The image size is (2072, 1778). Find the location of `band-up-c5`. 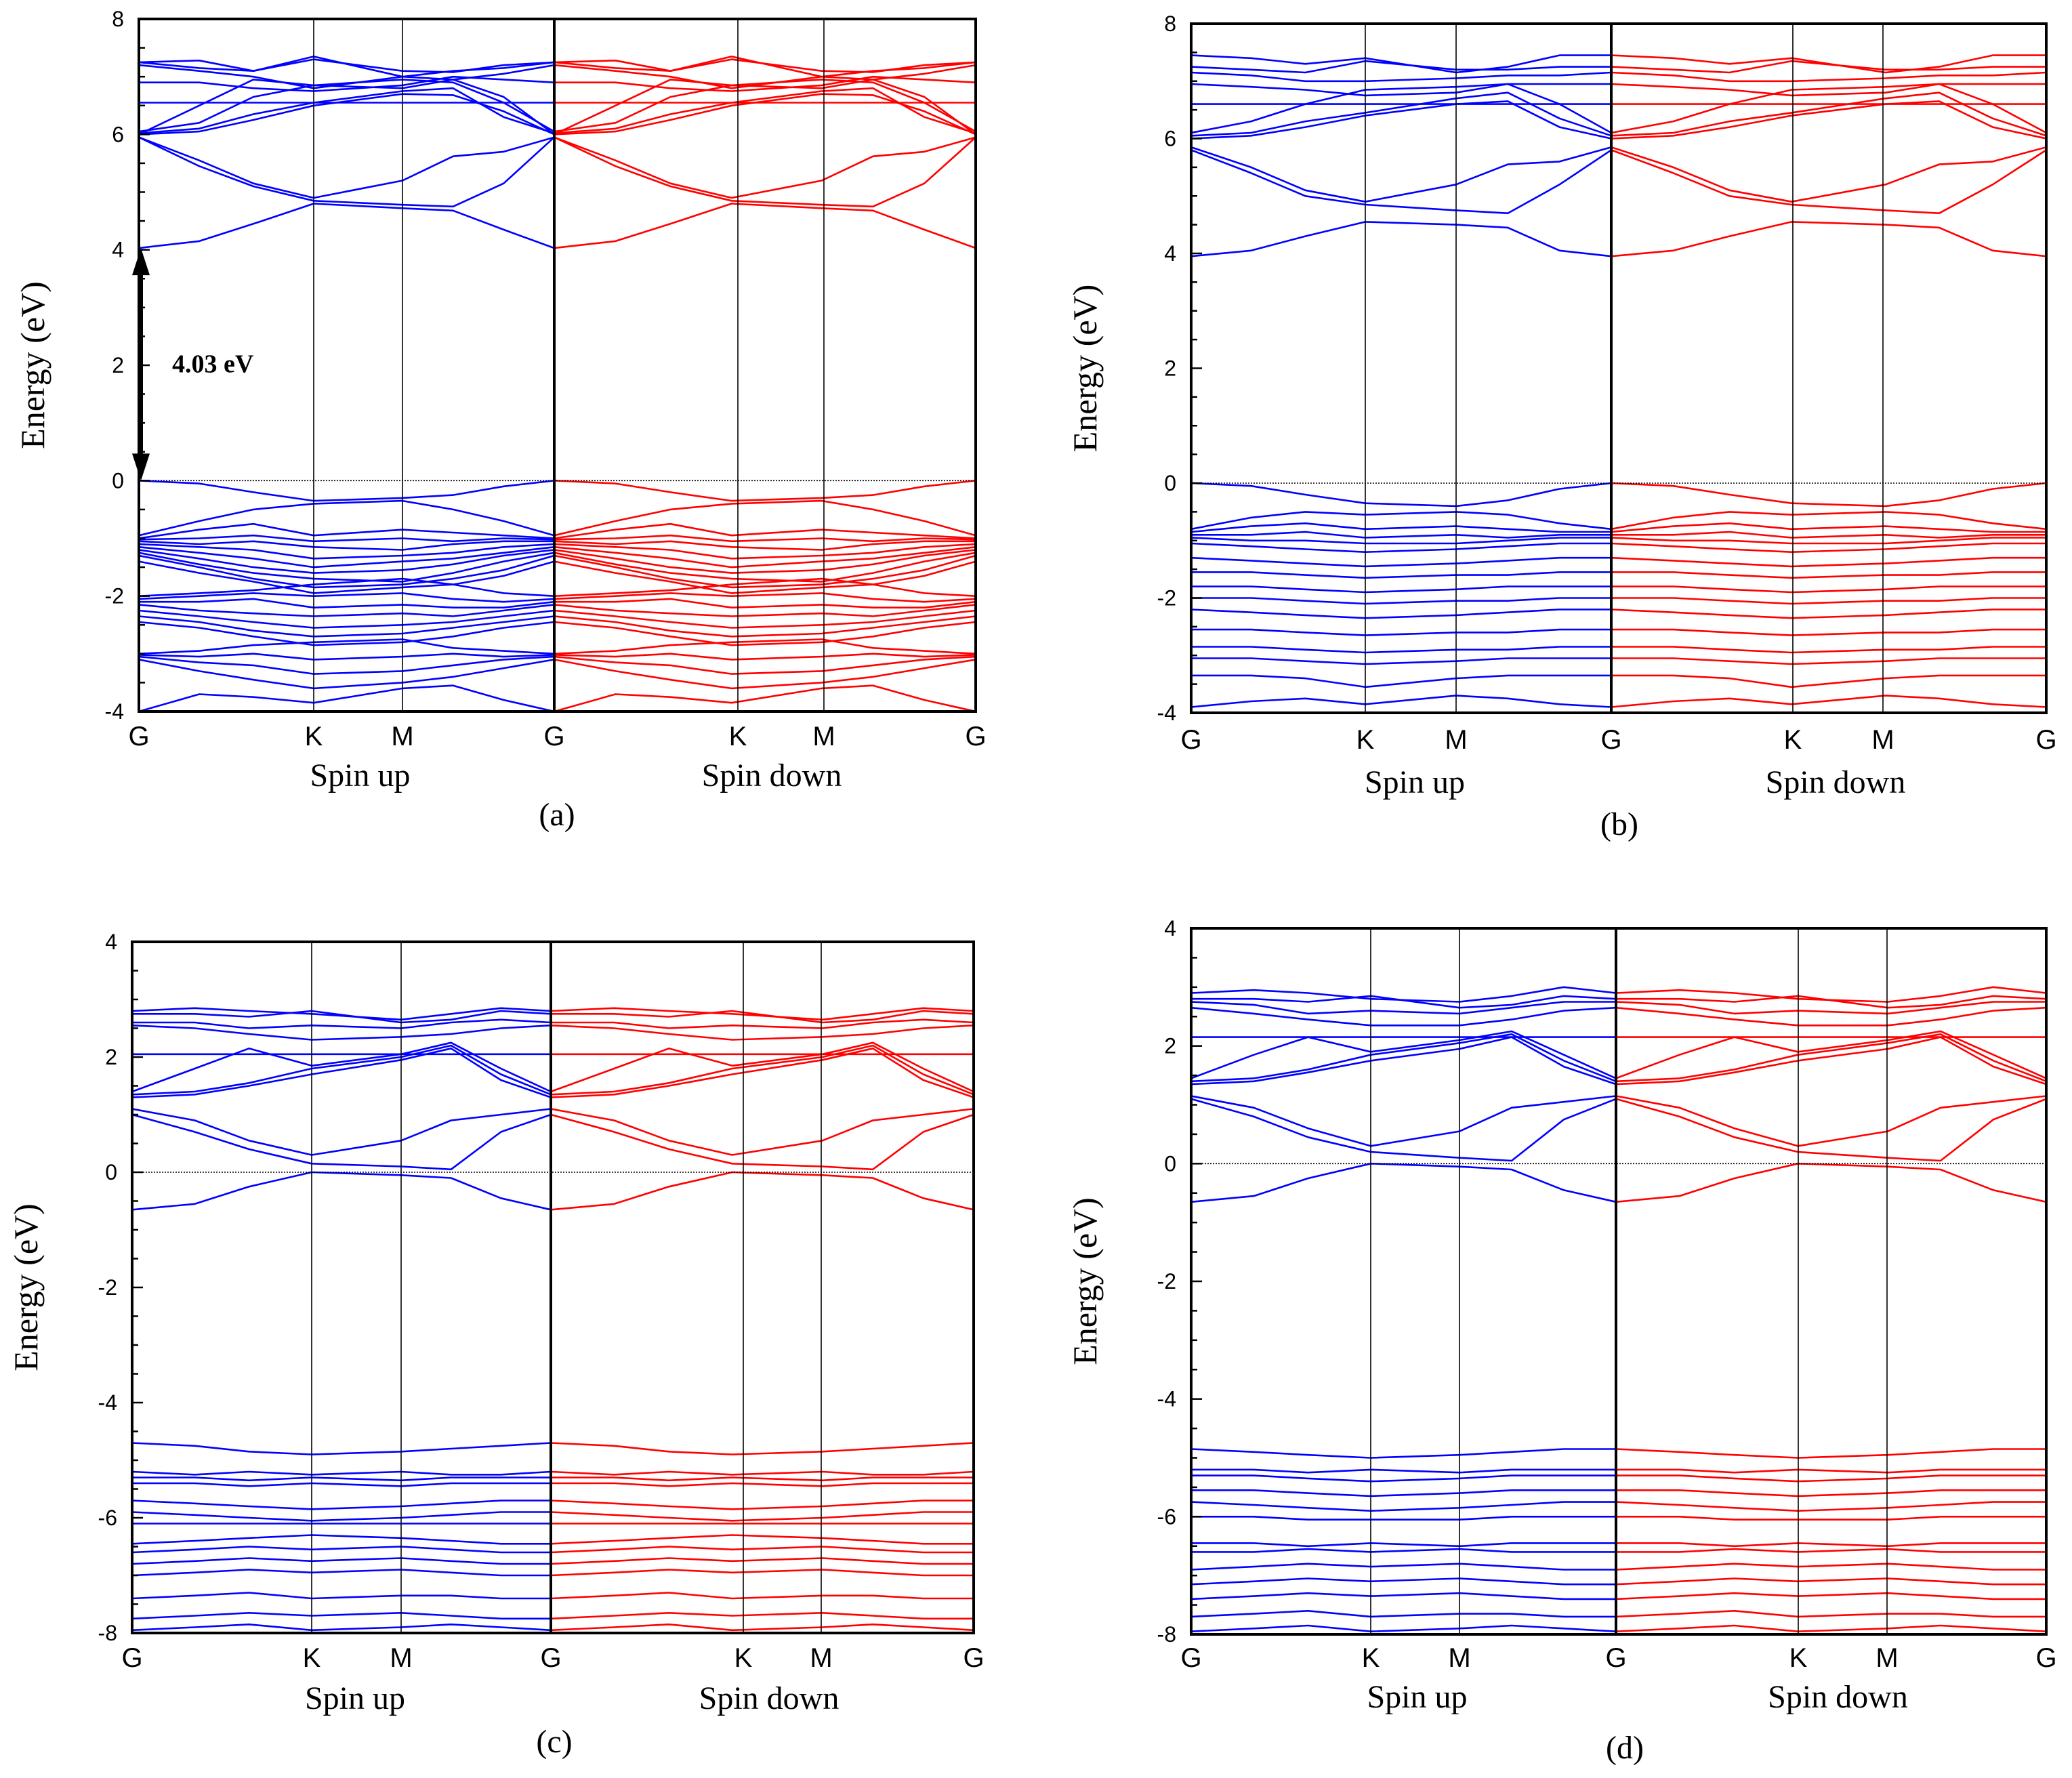

band-up-c5 is located at coordinates (347, 110).